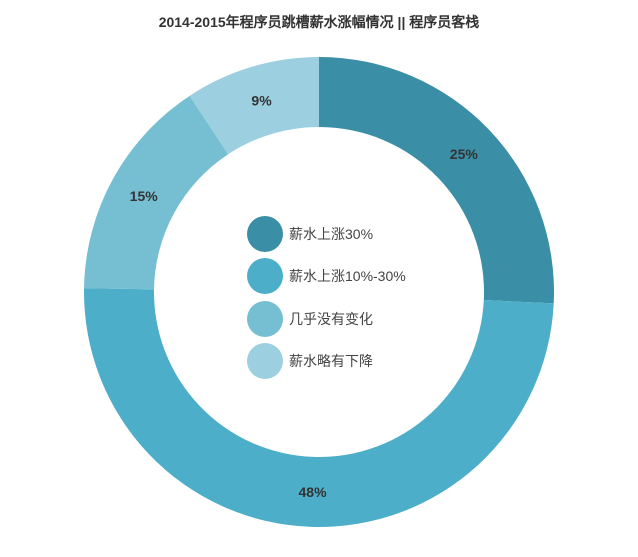  What do you see at coordinates (307, 492) in the screenshot?
I see `data-label-value: 48` at bounding box center [307, 492].